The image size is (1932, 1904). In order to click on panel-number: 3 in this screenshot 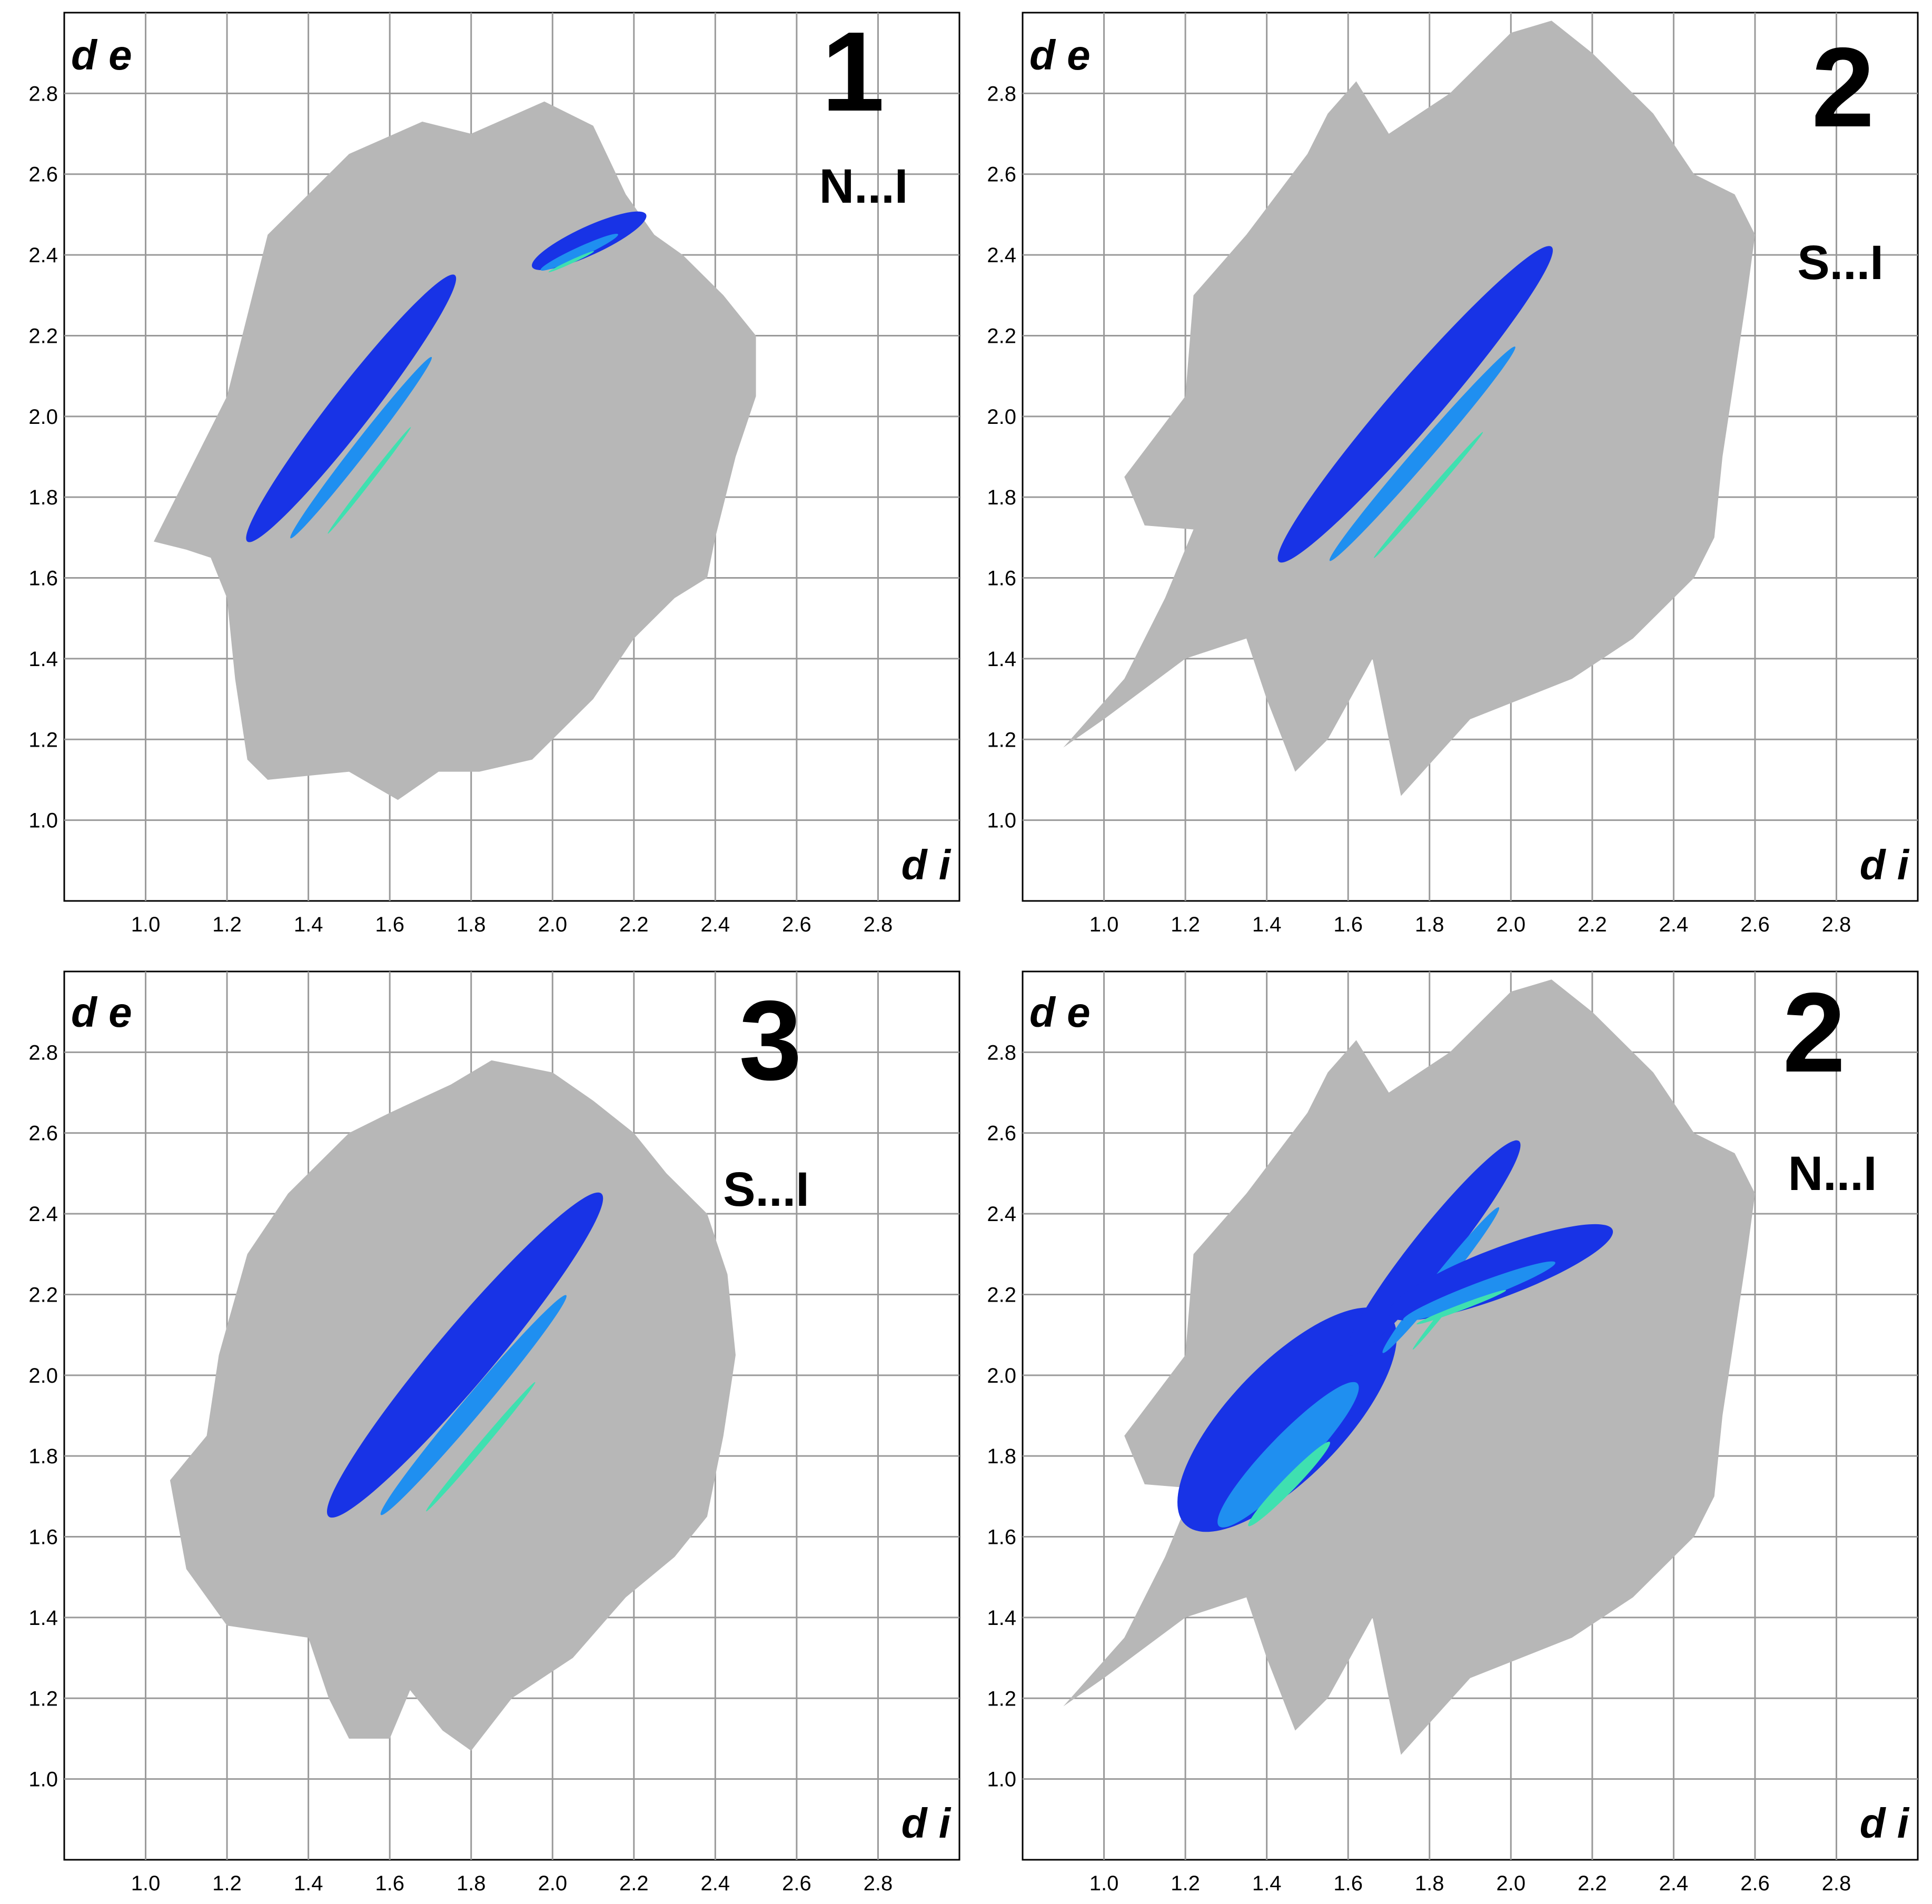, I will do `click(770, 1040)`.